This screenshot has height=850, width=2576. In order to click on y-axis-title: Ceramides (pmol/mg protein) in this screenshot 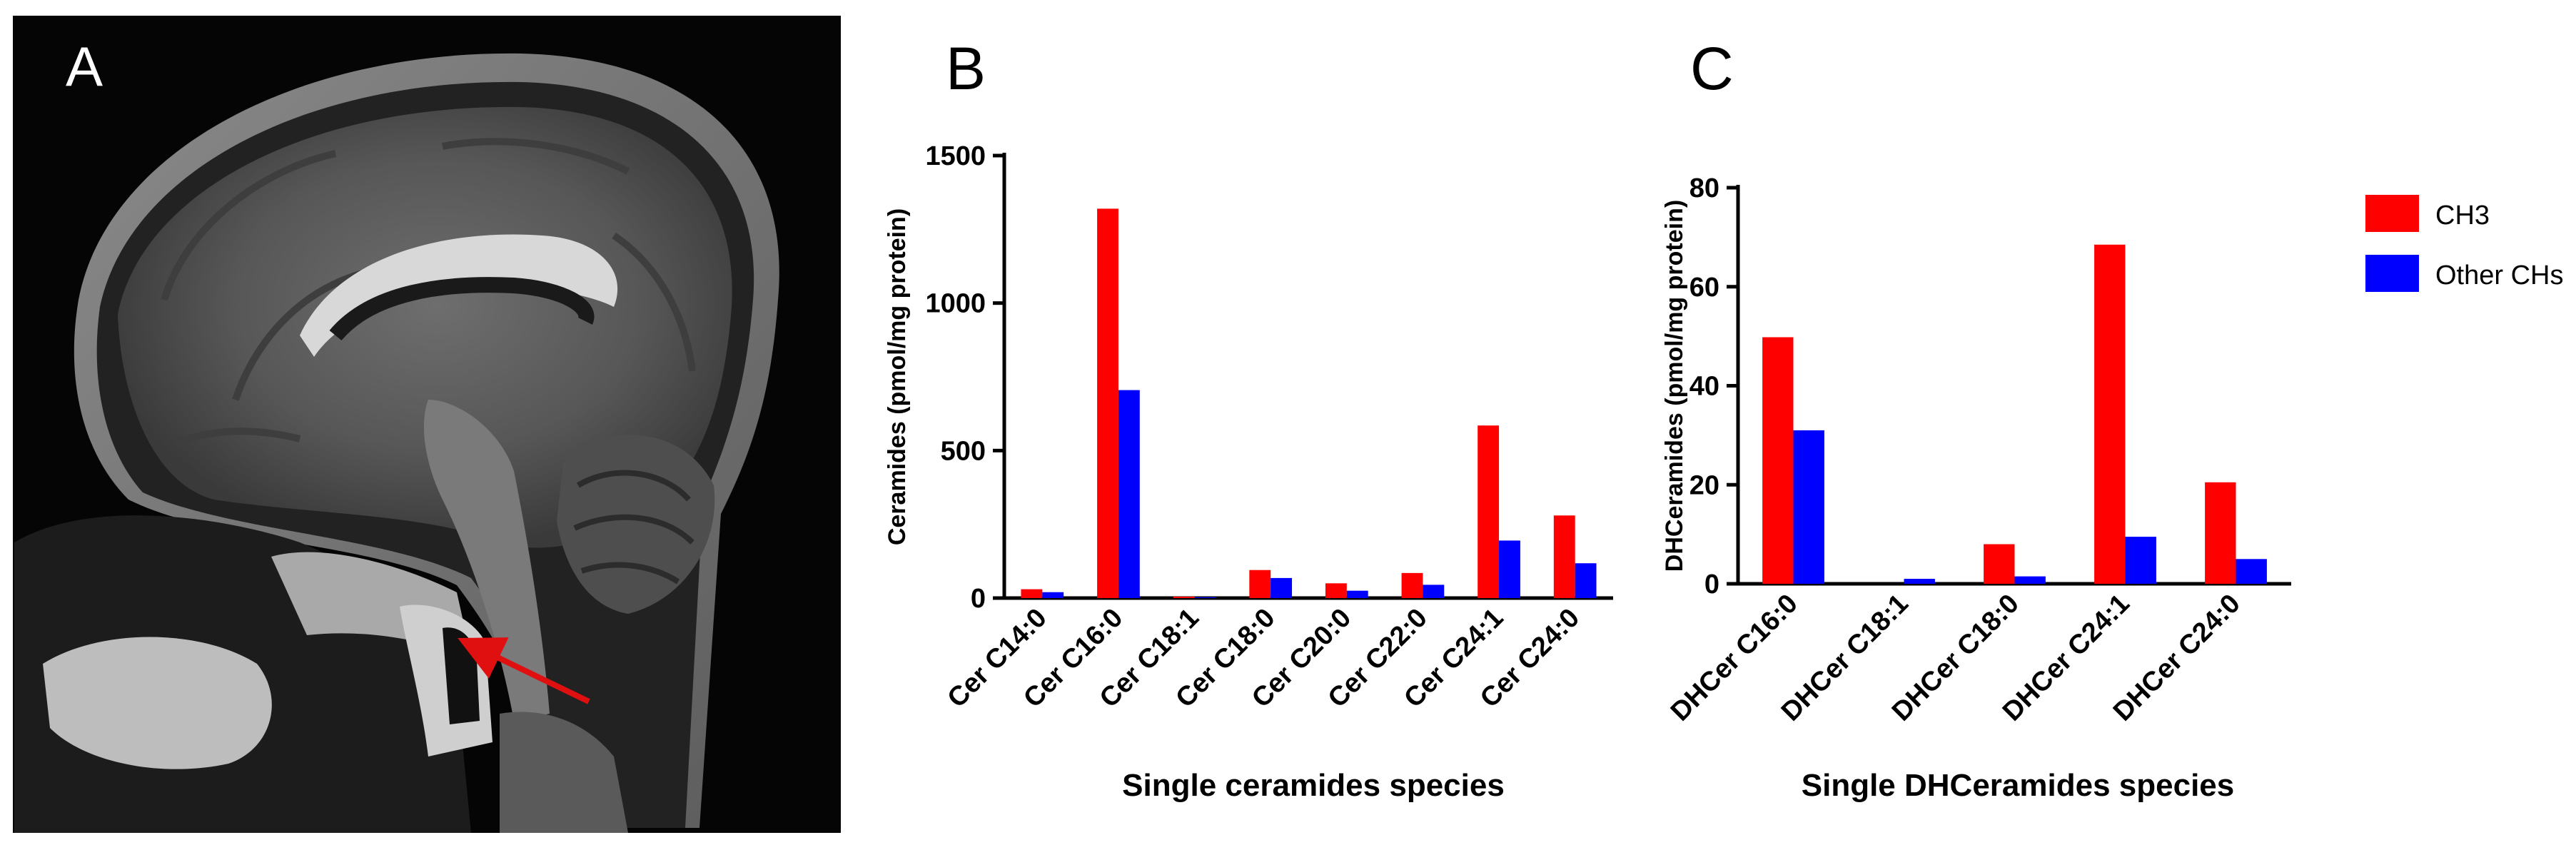, I will do `click(897, 376)`.